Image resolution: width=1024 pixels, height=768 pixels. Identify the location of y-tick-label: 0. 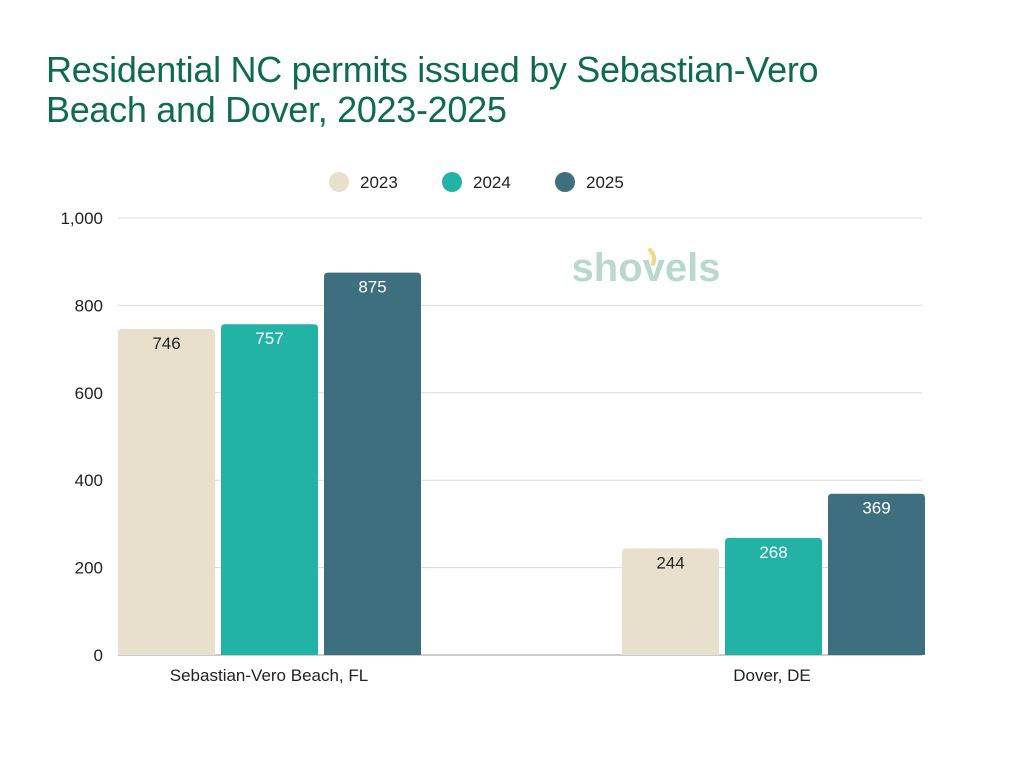
(98, 655).